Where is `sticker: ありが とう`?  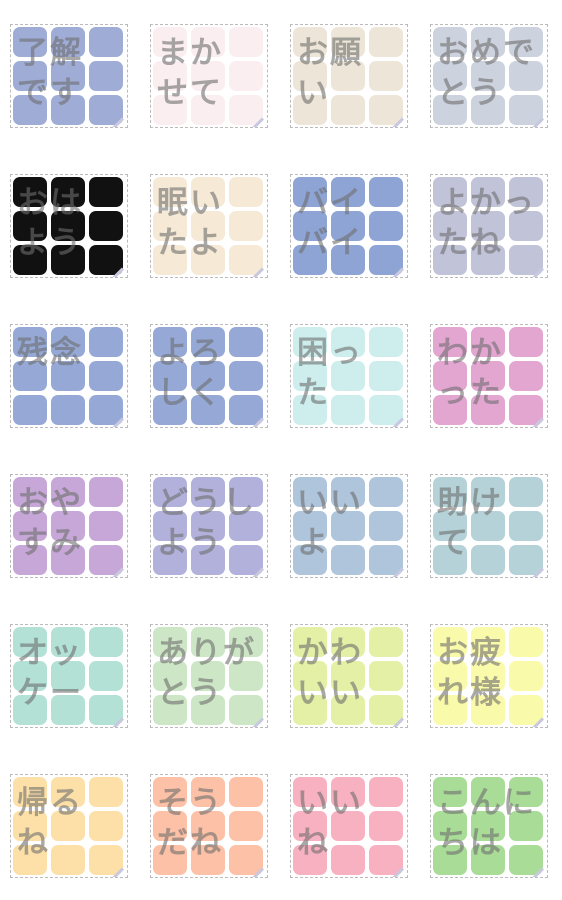
sticker: ありが とう is located at coordinates (209, 676).